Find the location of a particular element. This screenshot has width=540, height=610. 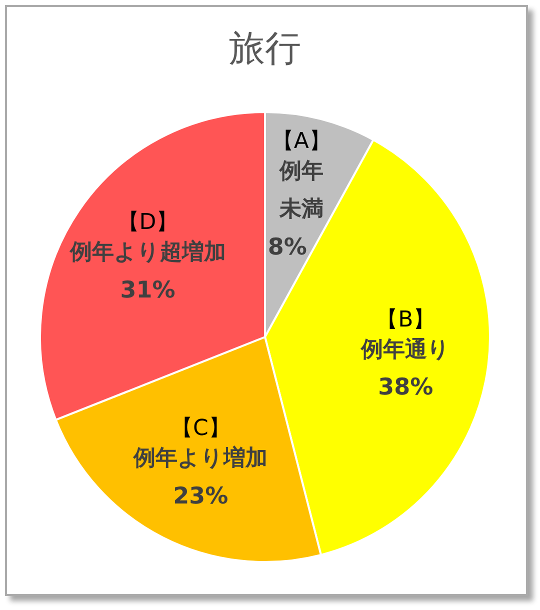

data-label: 23% is located at coordinates (200, 496).